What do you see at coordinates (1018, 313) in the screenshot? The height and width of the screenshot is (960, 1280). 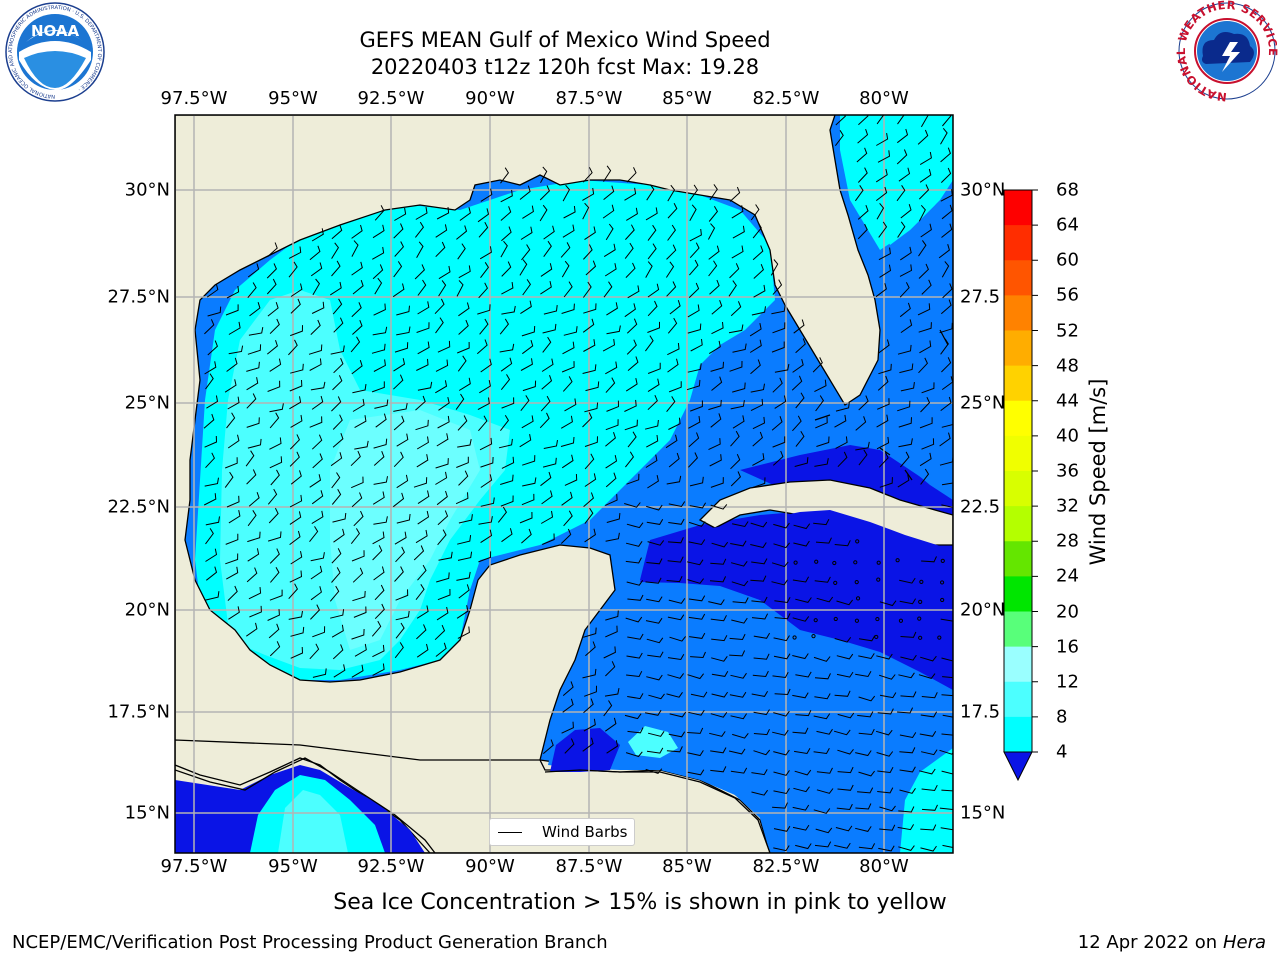 I see `colorbar-segment` at bounding box center [1018, 313].